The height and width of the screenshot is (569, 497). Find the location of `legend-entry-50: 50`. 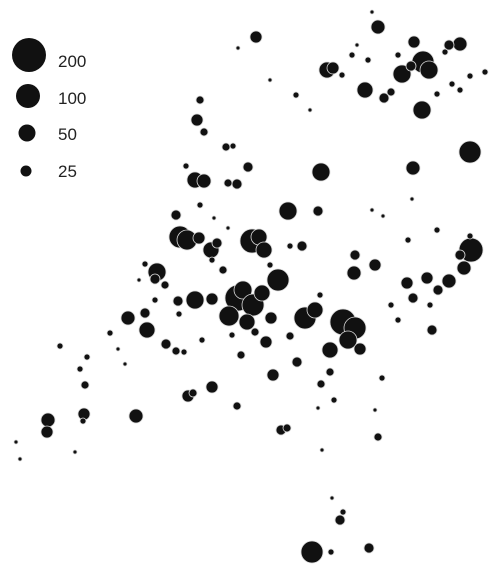

legend-entry-50: 50 is located at coordinates (47, 134).